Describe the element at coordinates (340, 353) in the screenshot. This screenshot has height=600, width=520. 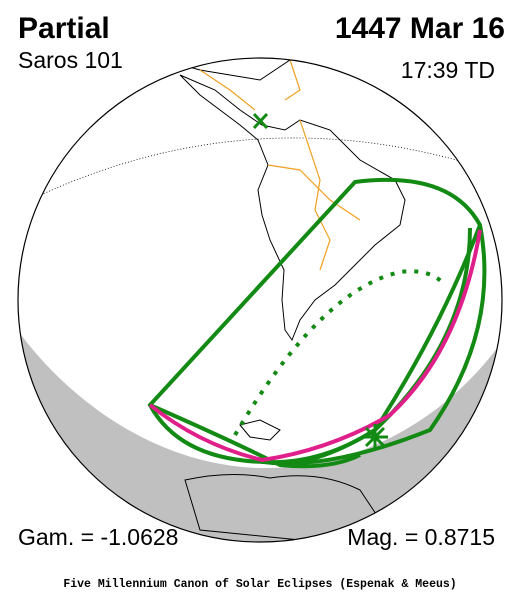
I see `eclipse-path-dotted` at that location.